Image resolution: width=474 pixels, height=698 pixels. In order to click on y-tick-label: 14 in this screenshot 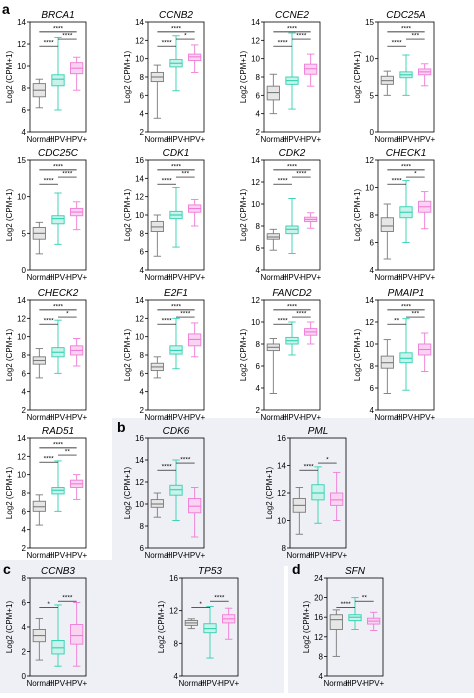, I will do `click(21, 438)`.